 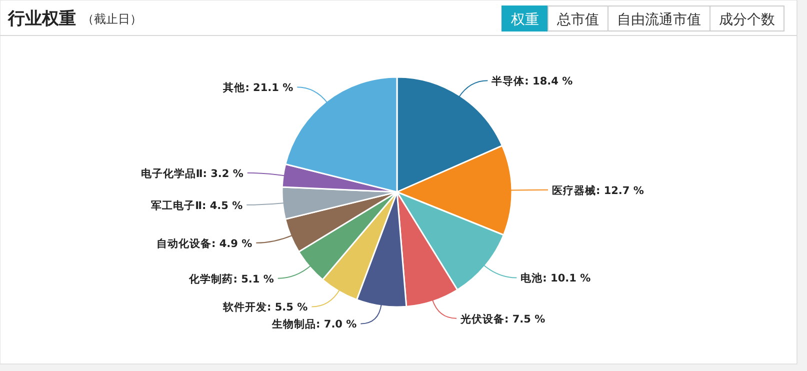 What do you see at coordinates (502, 319) in the screenshot?
I see `slice-label: 光伏设备: 7.5 %` at bounding box center [502, 319].